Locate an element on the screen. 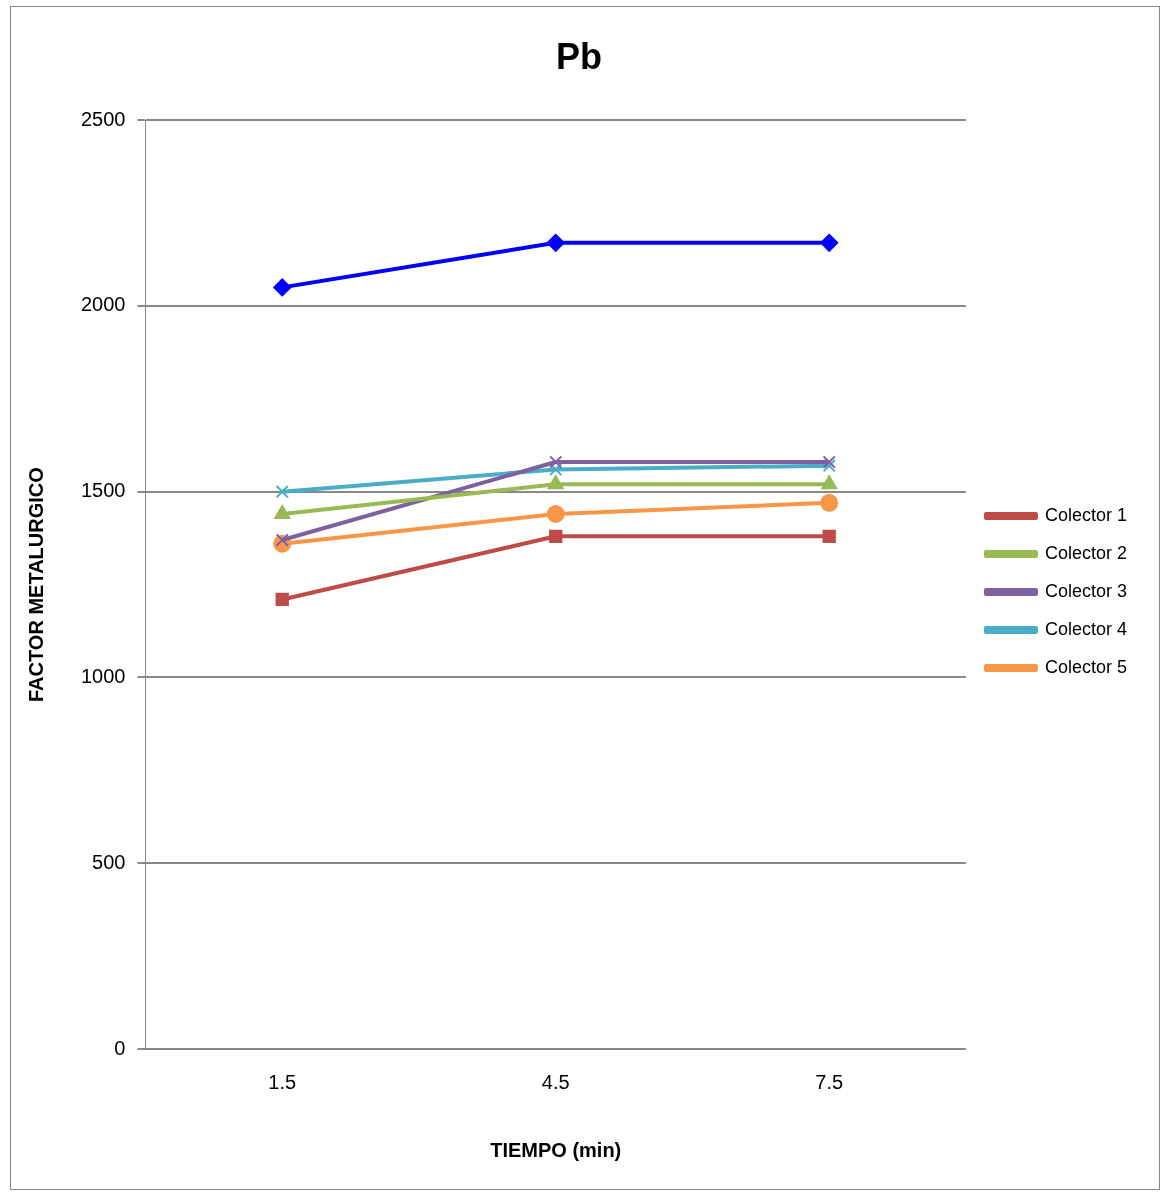 The height and width of the screenshot is (1192, 1165). x-tick-label: 4.5 is located at coordinates (555, 1081).